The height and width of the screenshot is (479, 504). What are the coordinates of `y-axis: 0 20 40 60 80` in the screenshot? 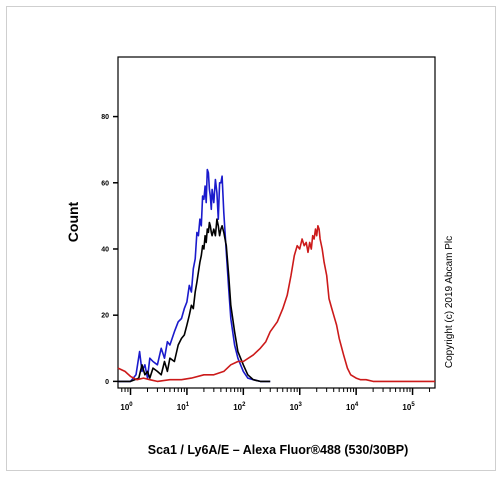 It's located at (109, 250).